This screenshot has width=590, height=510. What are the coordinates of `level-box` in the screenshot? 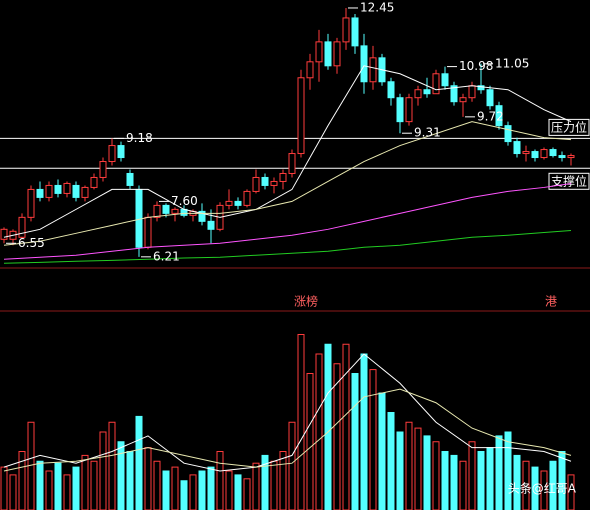 It's located at (569, 127).